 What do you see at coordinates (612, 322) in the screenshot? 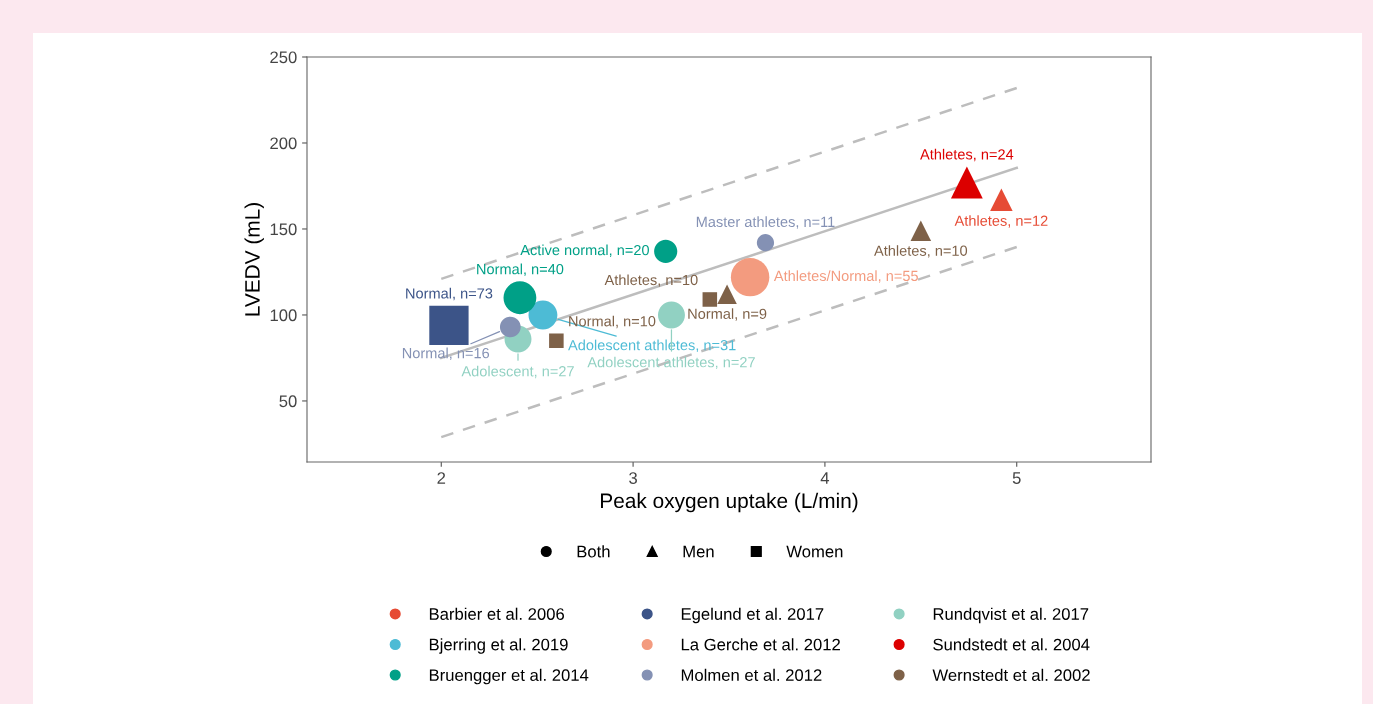
I see `annotation: Normal, n=10` at bounding box center [612, 322].